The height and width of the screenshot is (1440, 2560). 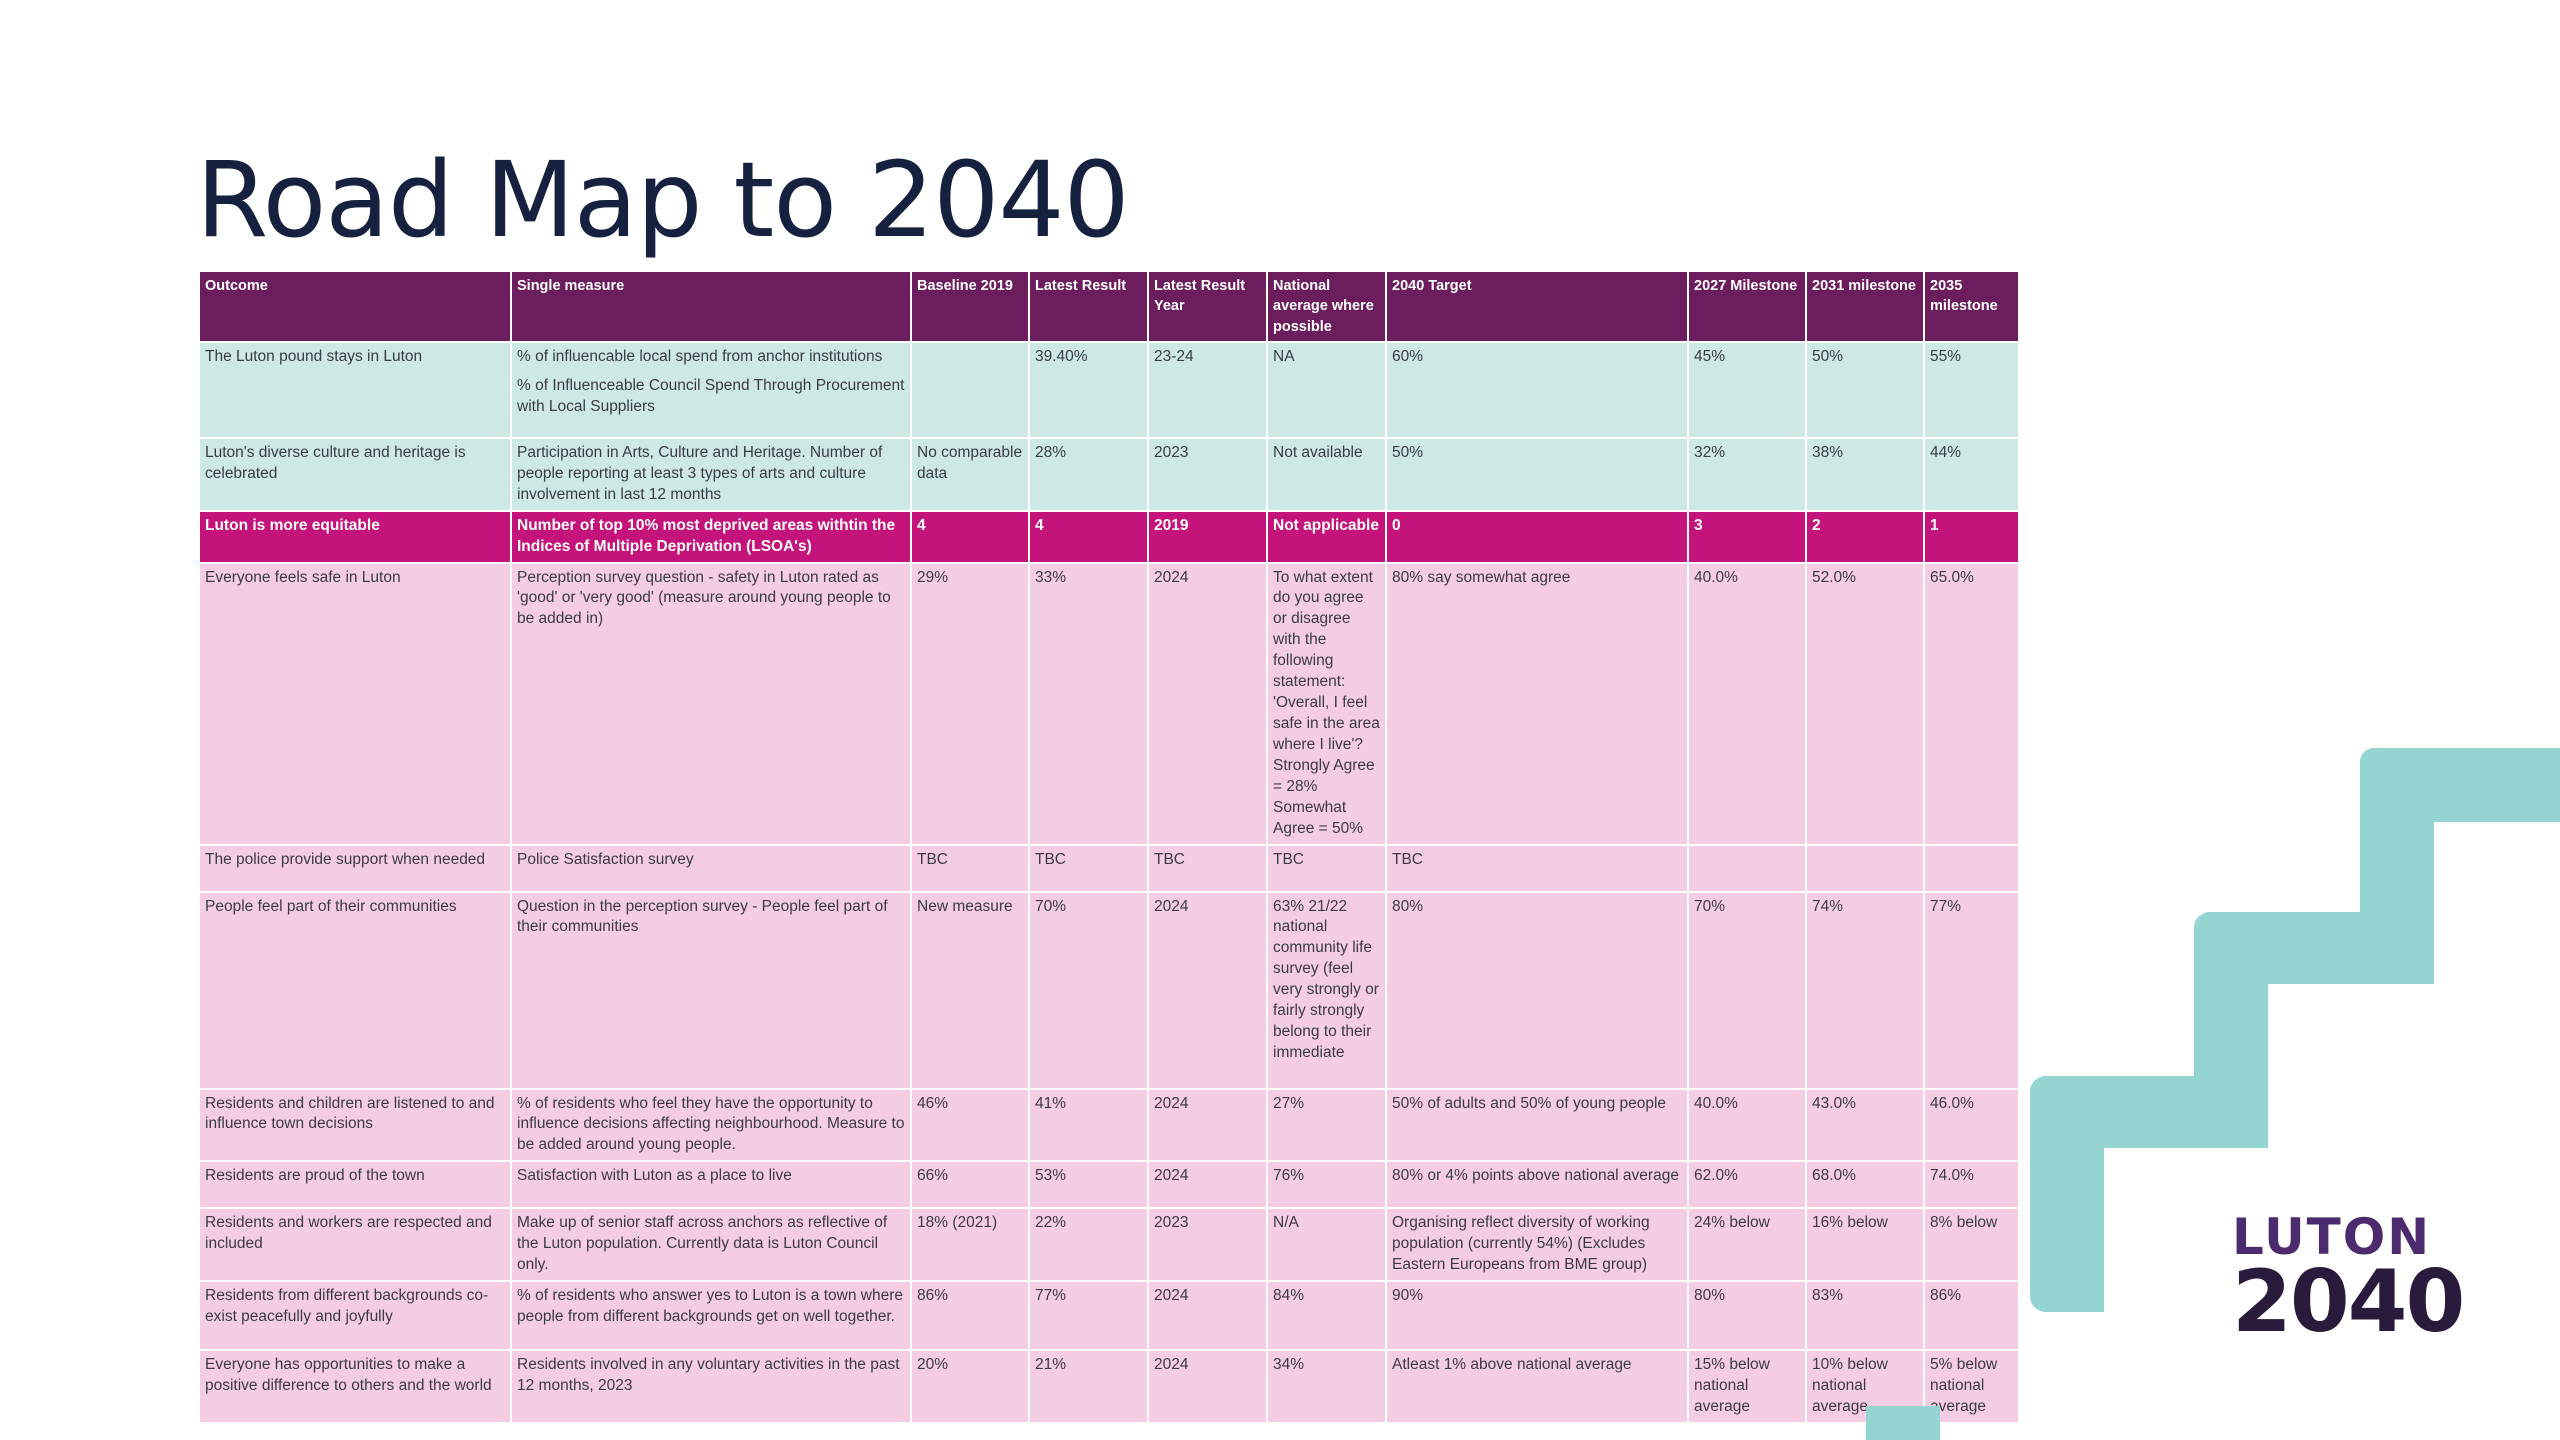 I want to click on header-baseline: Baseline 2019, so click(x=970, y=306).